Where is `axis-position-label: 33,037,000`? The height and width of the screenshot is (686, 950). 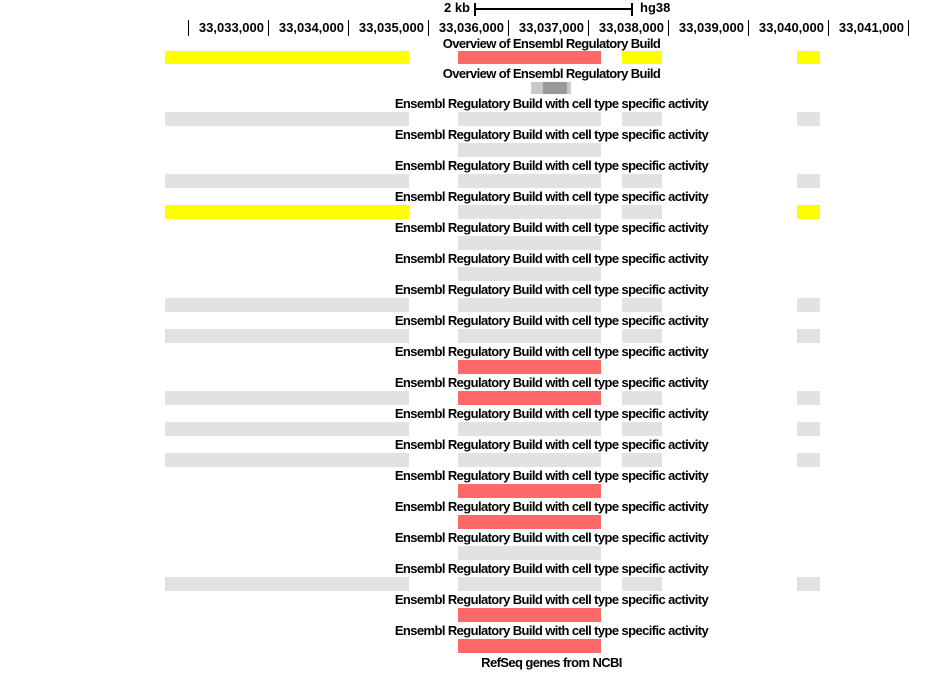
axis-position-label: 33,037,000 is located at coordinates (551, 27).